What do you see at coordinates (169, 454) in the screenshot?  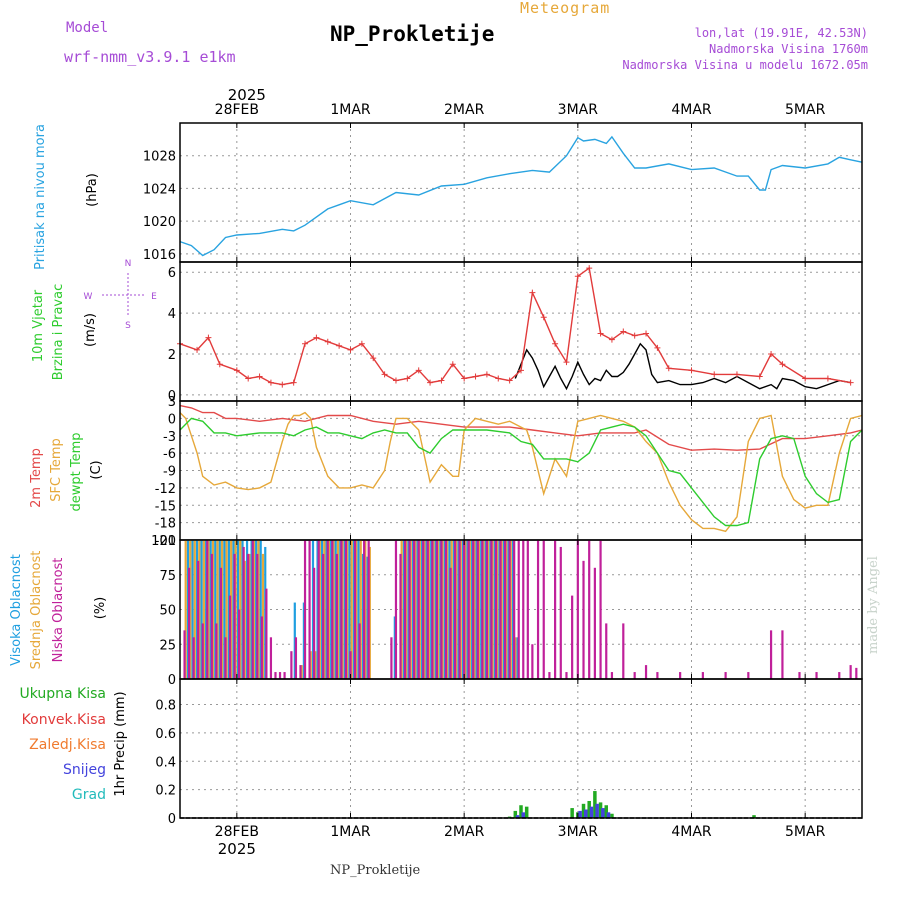 I see `ytick-label: -6` at bounding box center [169, 454].